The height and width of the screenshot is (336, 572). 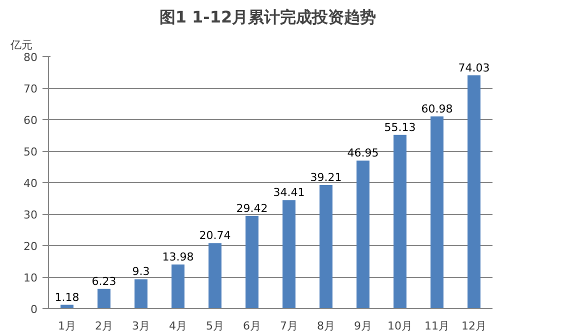 What do you see at coordinates (104, 326) in the screenshot?
I see `x-tick-label: 2月` at bounding box center [104, 326].